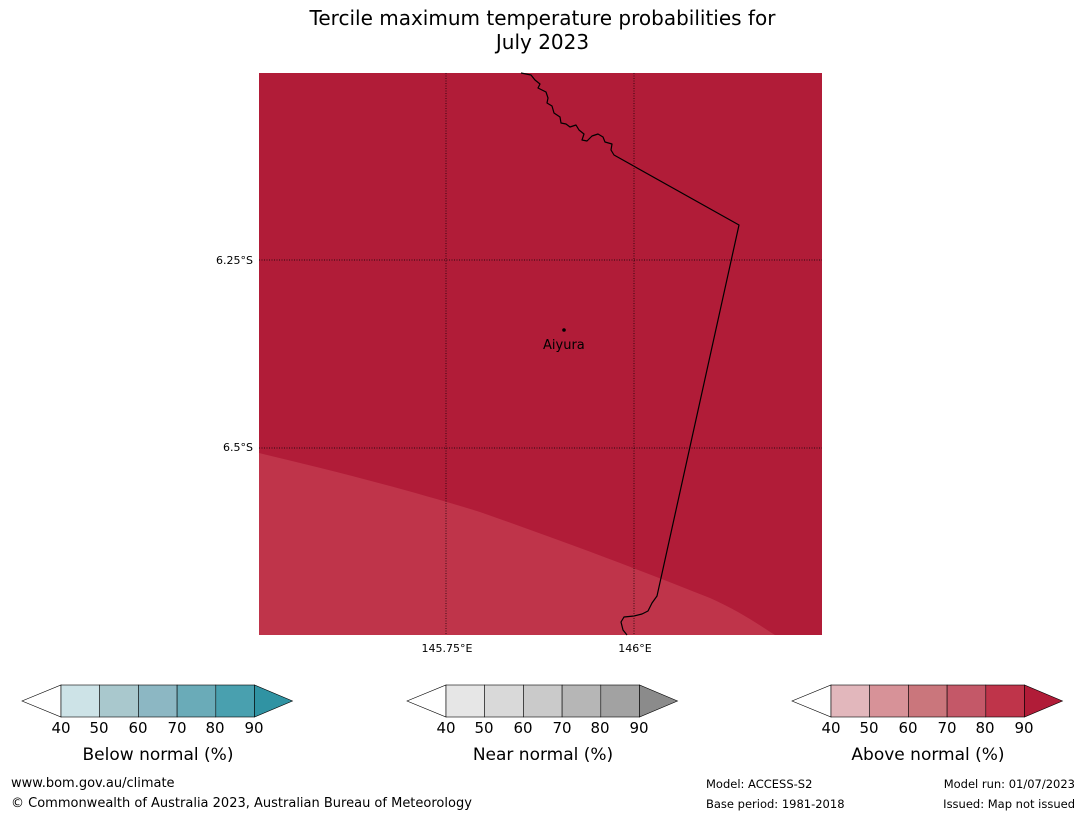 This screenshot has width=1085, height=816. I want to click on lon-label-146e: 146°E, so click(635, 648).